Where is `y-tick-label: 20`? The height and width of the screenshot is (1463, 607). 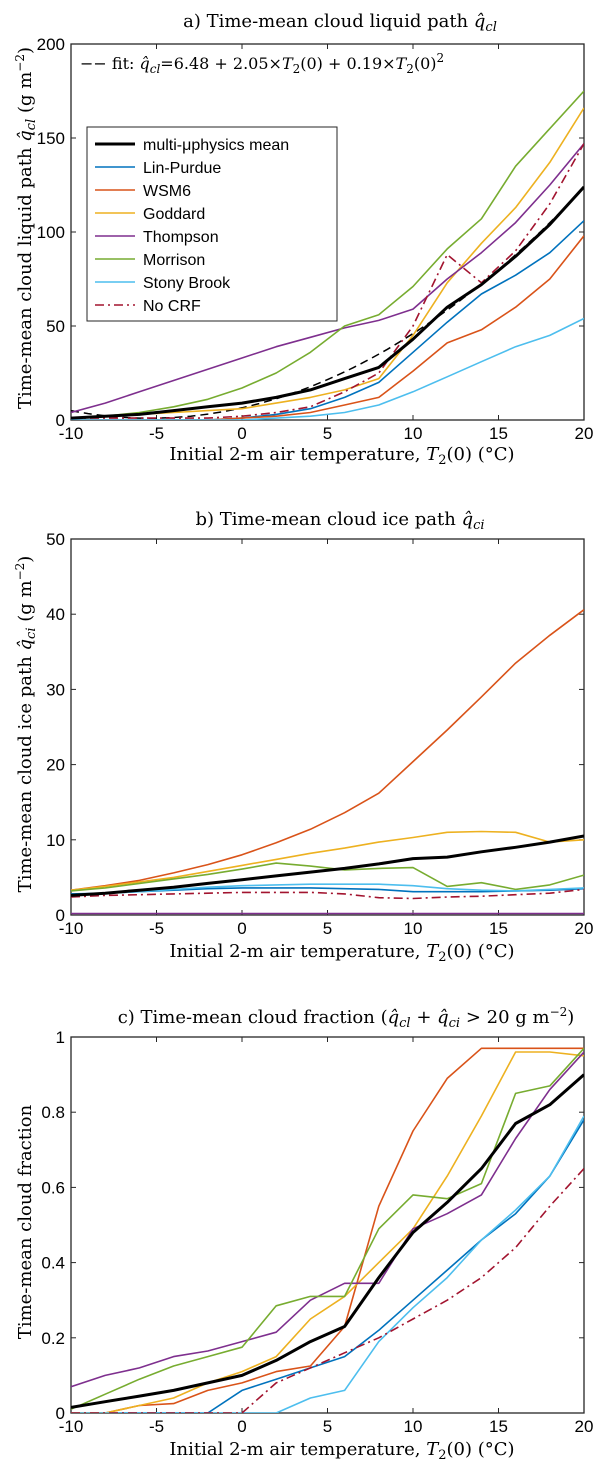 y-tick-label: 20 is located at coordinates (55, 765).